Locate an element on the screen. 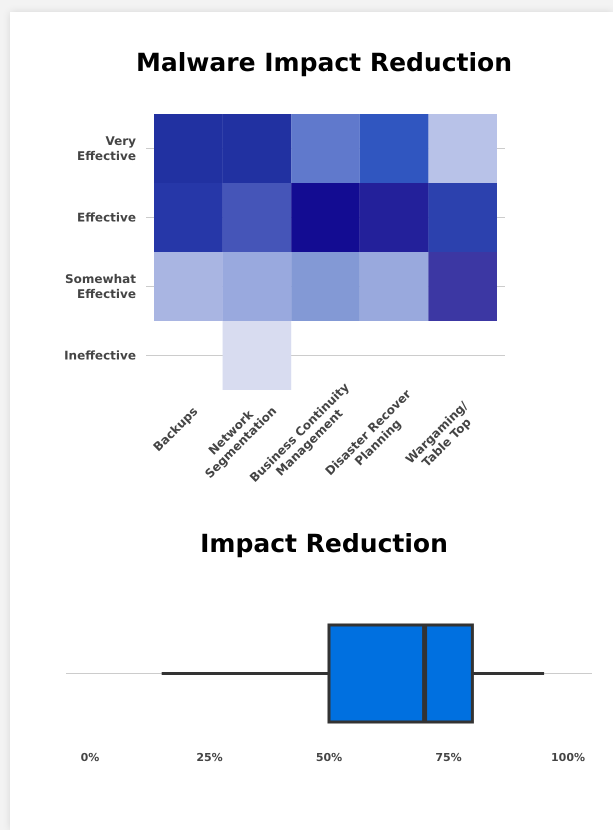 The image size is (613, 830). x-tick-label: 50% is located at coordinates (329, 757).